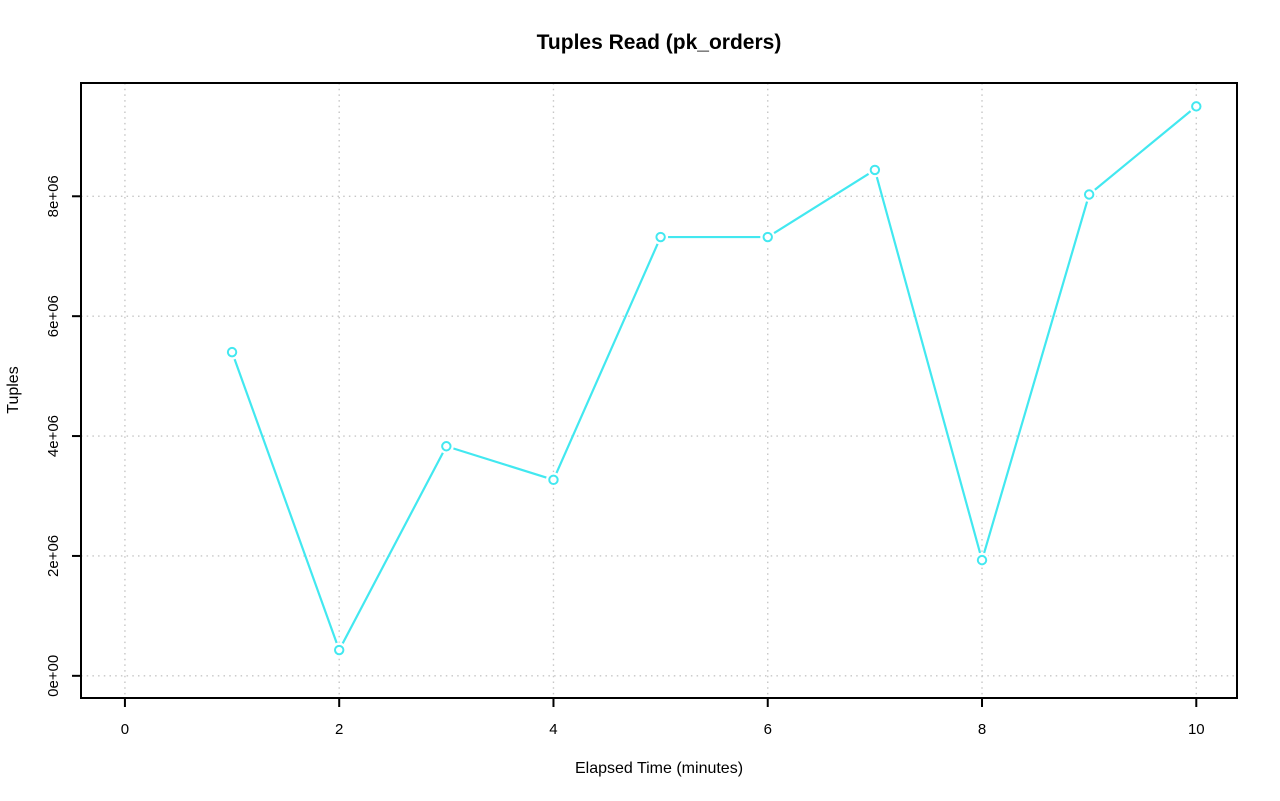 This screenshot has width=1280, height=801. What do you see at coordinates (768, 729) in the screenshot?
I see `x-axis-tick-label: 6` at bounding box center [768, 729].